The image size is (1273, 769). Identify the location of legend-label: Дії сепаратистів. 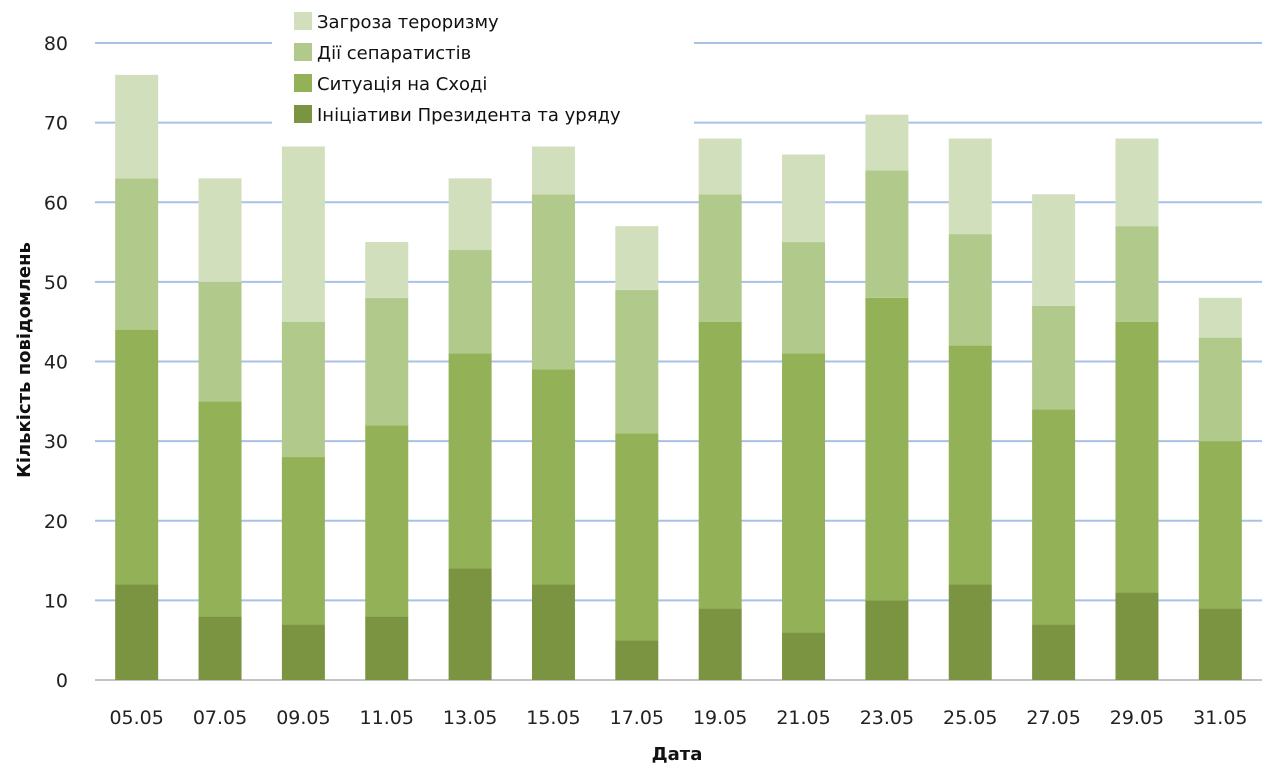
(394, 53).